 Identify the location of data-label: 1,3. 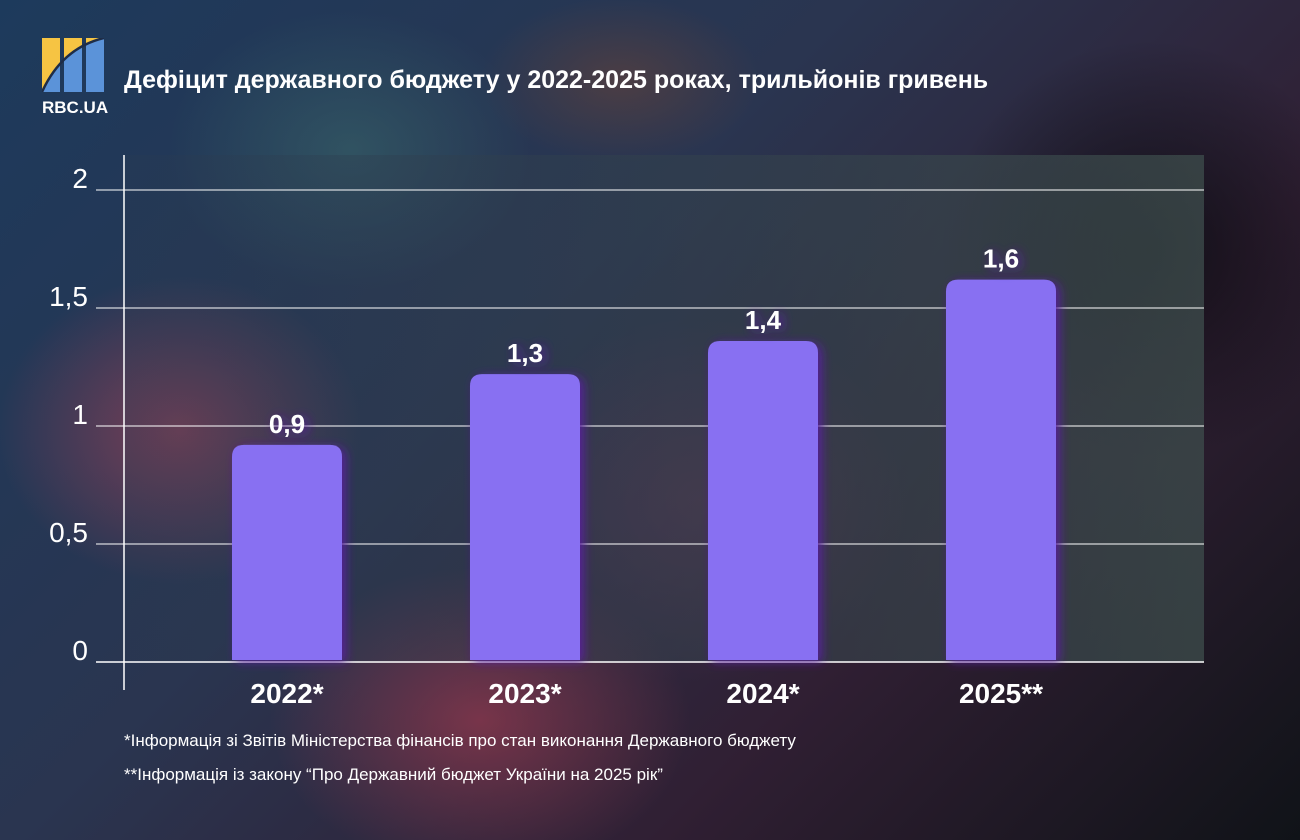
(525, 353).